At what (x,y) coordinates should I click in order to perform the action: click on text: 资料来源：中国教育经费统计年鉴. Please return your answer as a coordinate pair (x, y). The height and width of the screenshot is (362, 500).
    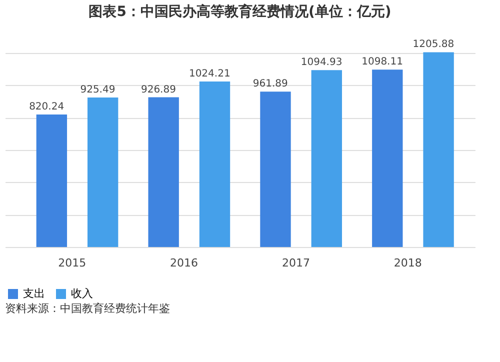
    Looking at the image, I should click on (87, 308).